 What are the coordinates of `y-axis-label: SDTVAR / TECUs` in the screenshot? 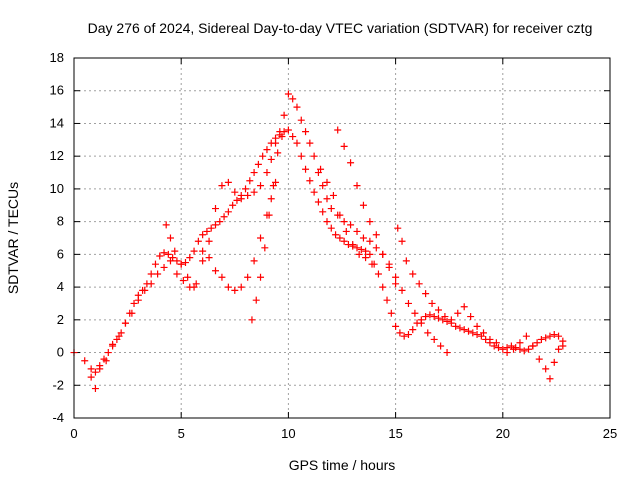 It's located at (13, 238).